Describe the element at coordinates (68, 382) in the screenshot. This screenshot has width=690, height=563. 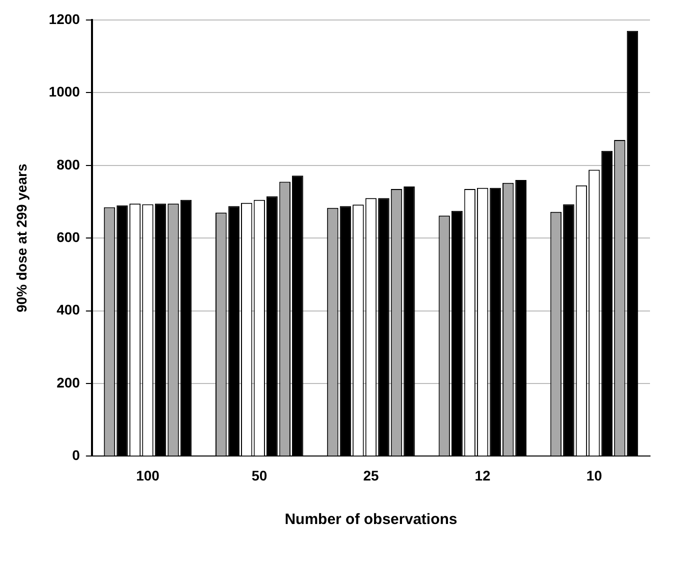
I see `y-tick-label: 200` at that location.